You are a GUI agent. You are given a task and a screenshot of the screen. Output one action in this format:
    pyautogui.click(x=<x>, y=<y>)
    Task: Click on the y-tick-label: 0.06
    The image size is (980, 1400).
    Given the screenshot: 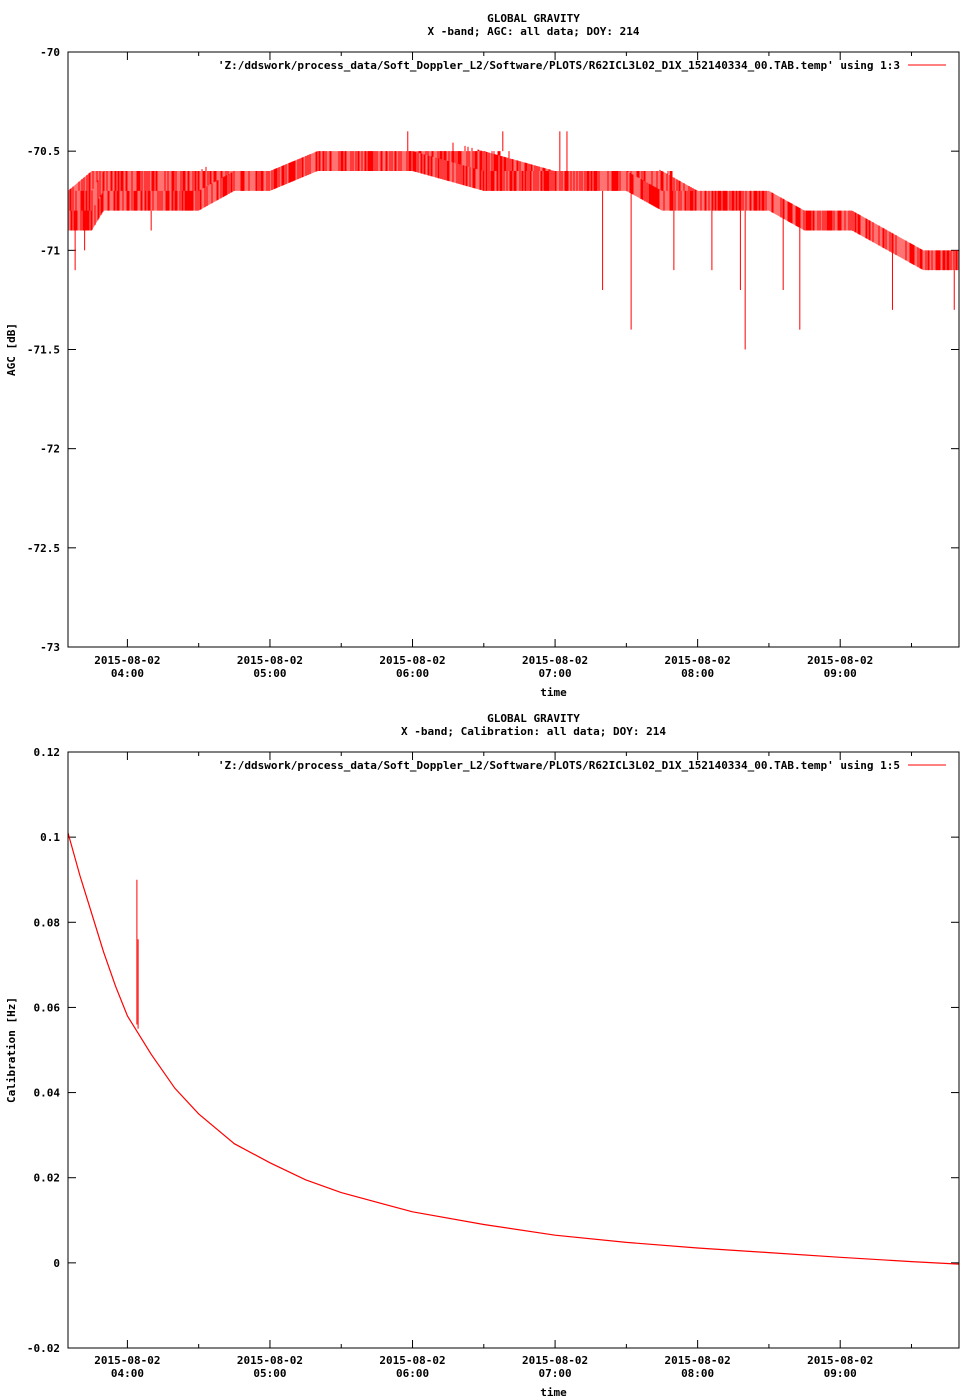 What is the action you would take?
    pyautogui.click(x=47, y=1007)
    